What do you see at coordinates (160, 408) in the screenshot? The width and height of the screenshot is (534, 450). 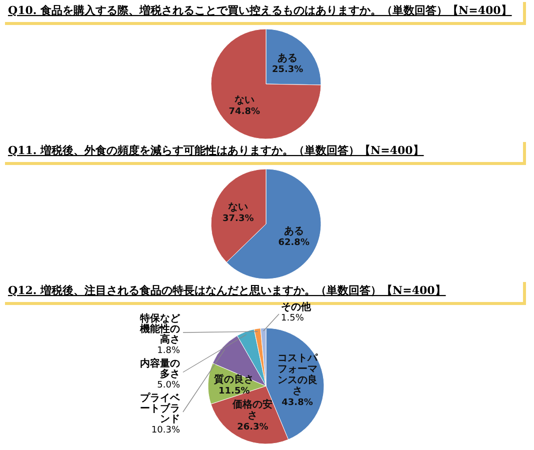 I see `slice-label: プライベートブランド` at bounding box center [160, 408].